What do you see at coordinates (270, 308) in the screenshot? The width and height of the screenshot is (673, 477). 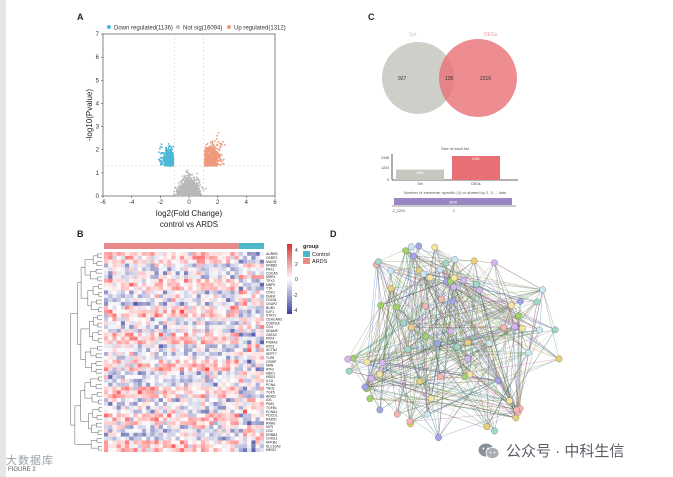 I see `heatmap-gene-label: BUB1` at bounding box center [270, 308].